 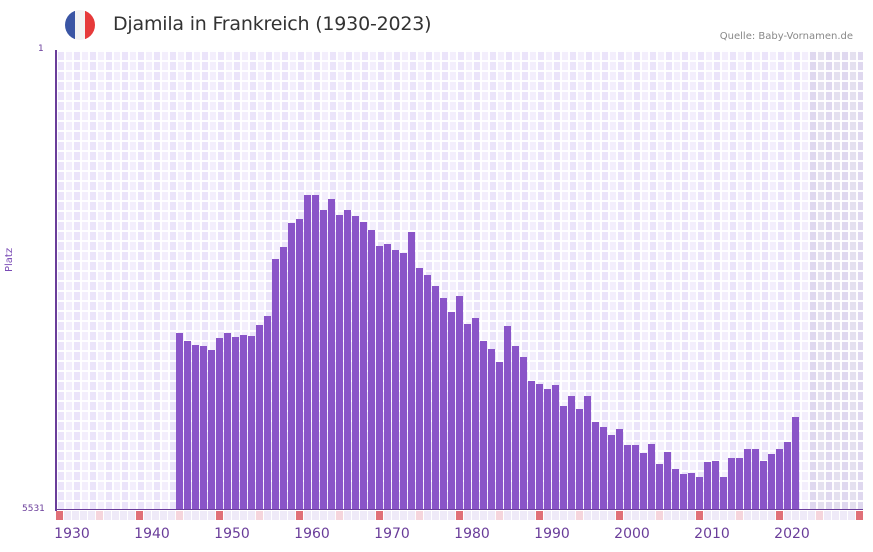 I want to click on bar-1967, so click(x=355, y=362).